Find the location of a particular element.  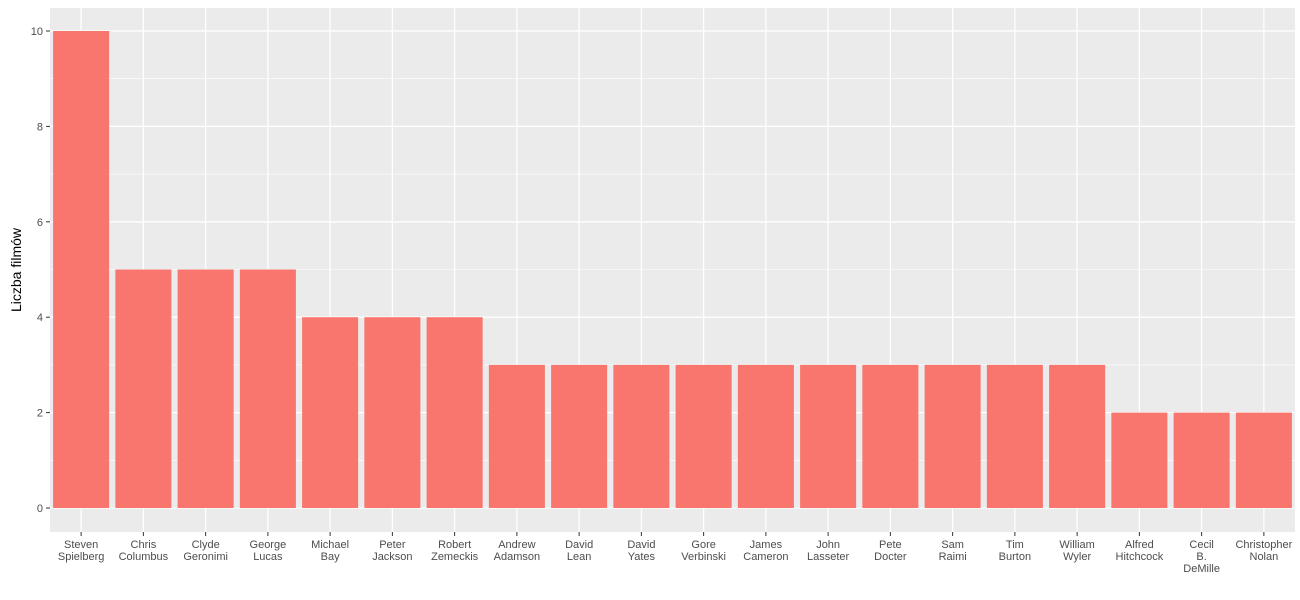

y-tick-label: 2 is located at coordinates (40, 414).